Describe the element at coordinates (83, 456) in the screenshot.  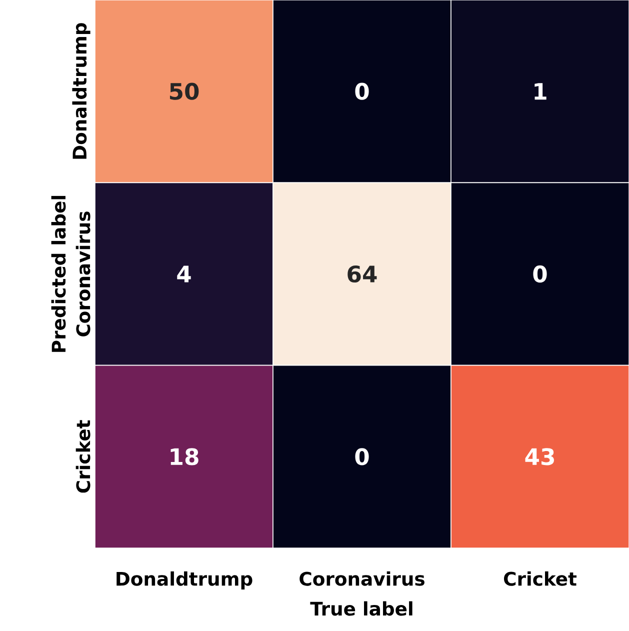
I see `y-tick-label: Cricket` at that location.